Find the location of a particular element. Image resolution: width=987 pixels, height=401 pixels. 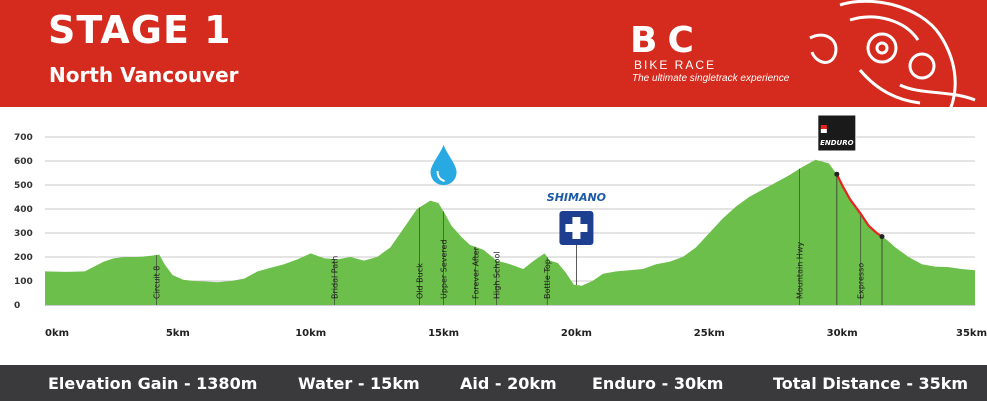

x-tick-label: 0km is located at coordinates (57, 333).